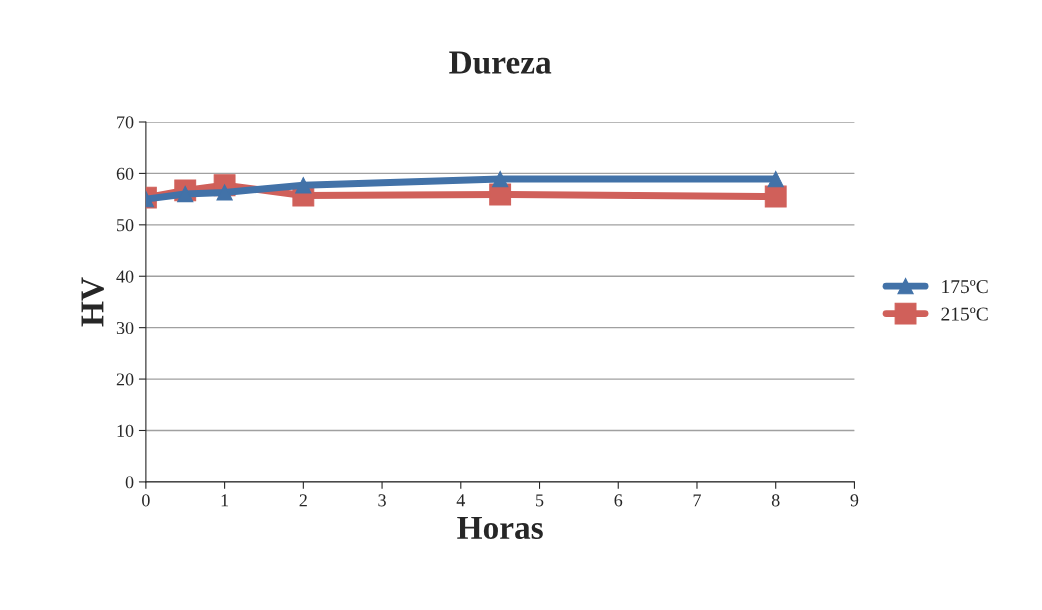 Image resolution: width=1042 pixels, height=610 pixels. Describe the element at coordinates (540, 500) in the screenshot. I see `x-tick-label: 5` at that location.